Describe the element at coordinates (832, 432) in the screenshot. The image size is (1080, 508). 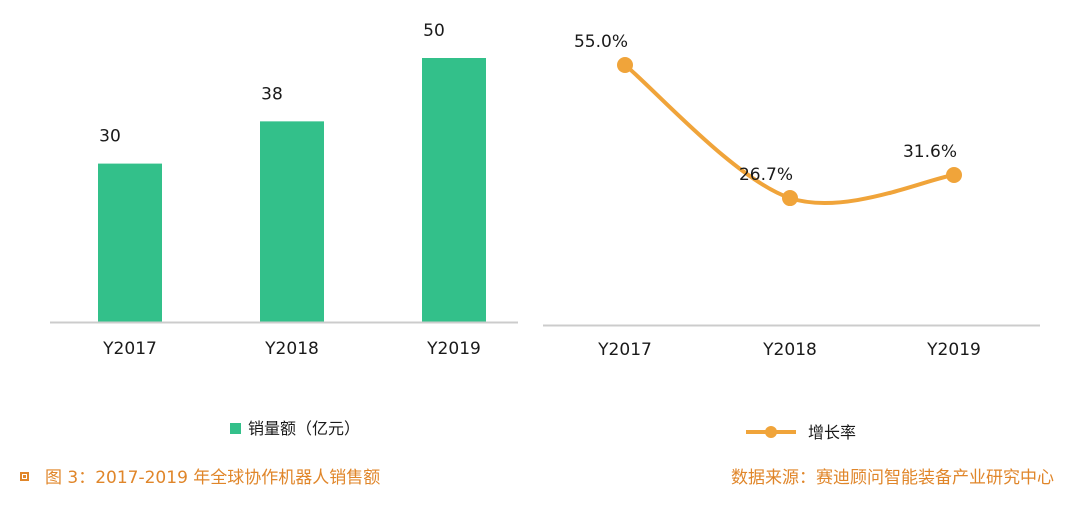
I see `legend-label: 增长率` at that location.